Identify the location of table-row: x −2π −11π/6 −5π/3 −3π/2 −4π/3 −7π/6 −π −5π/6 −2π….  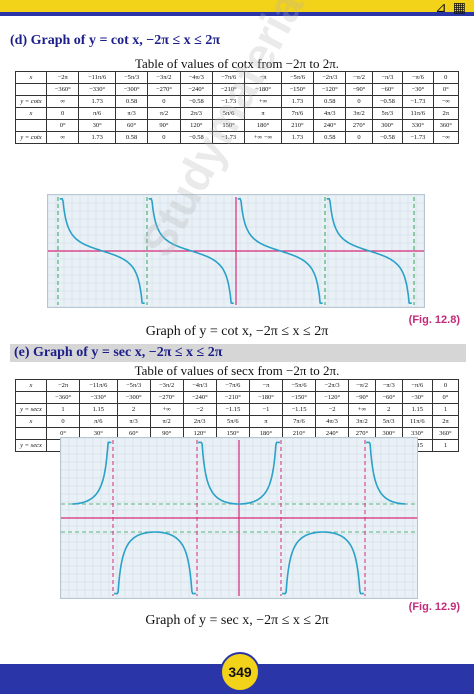
(237, 77).